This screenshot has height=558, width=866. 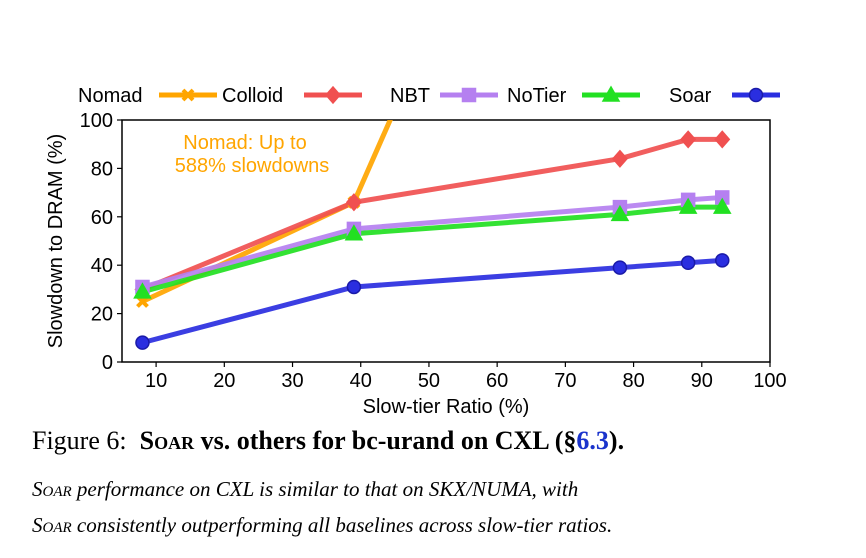 I want to click on caption-line3-soar: Soar, so click(x=52, y=525).